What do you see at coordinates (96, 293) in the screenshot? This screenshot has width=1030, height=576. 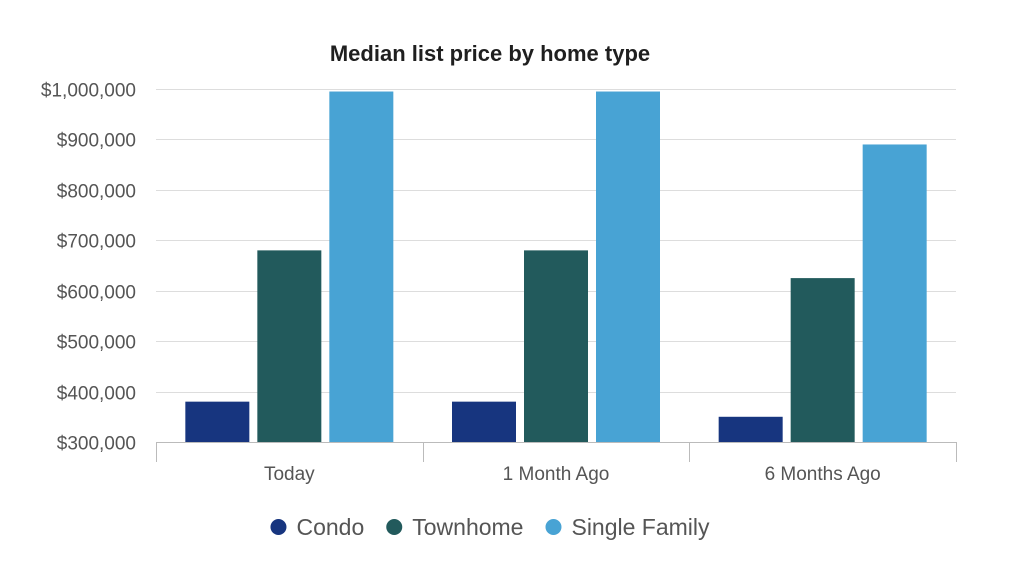 I see `y-tick-label: $600,000` at bounding box center [96, 293].